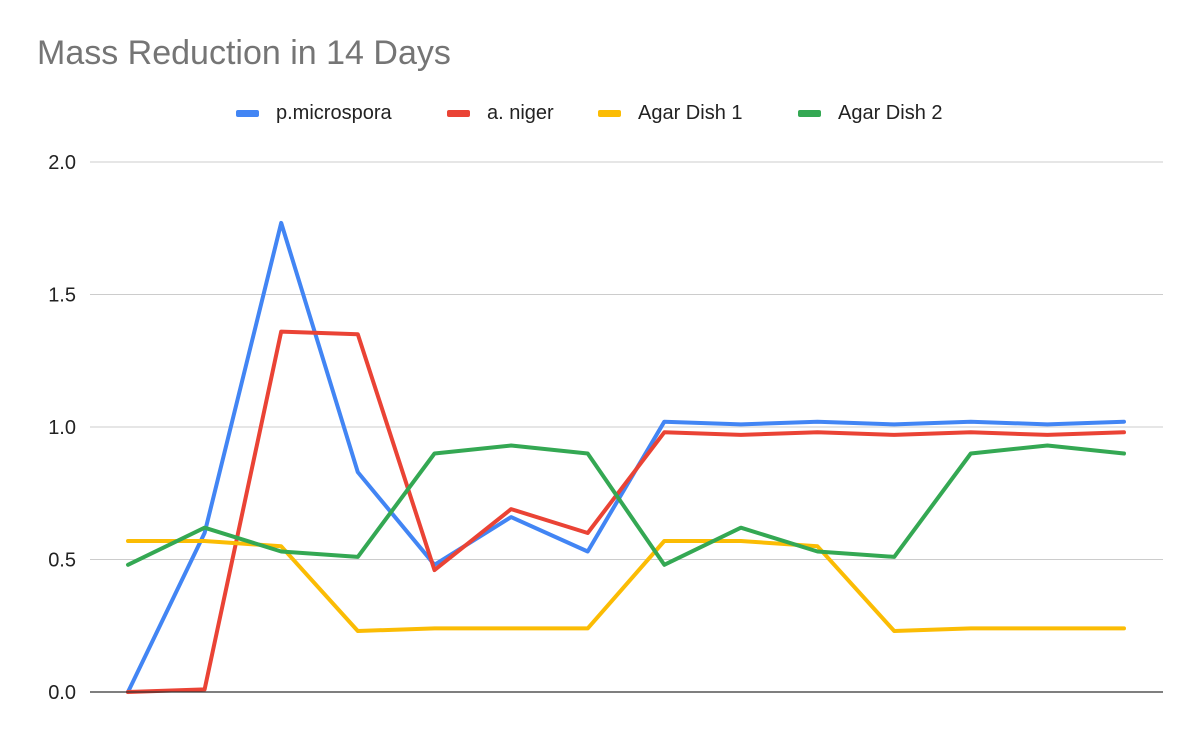  What do you see at coordinates (62, 693) in the screenshot?
I see `y-tick-label: 0.0` at bounding box center [62, 693].